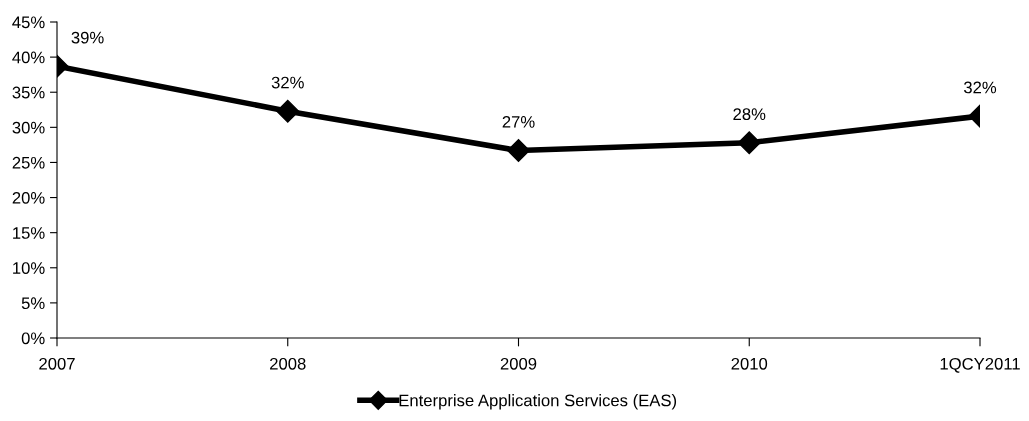 Image resolution: width=1029 pixels, height=421 pixels. I want to click on y-tick-label: 20%, so click(28, 197).